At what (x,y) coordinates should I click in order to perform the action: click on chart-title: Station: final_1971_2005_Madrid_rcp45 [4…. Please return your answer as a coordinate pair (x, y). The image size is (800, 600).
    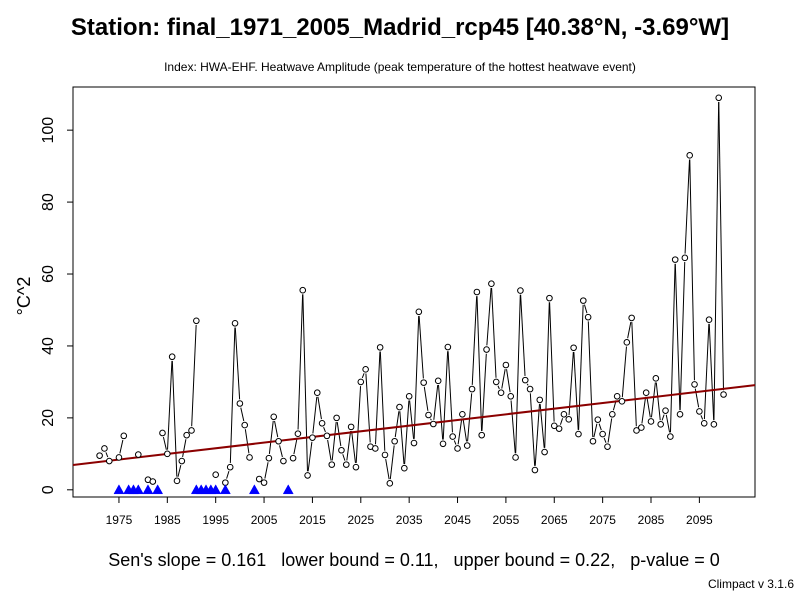
    Looking at the image, I should click on (400, 27).